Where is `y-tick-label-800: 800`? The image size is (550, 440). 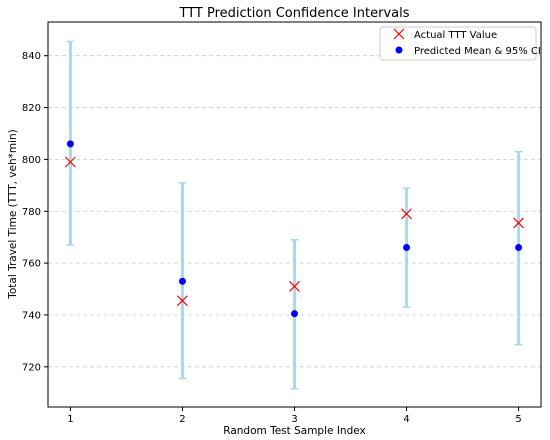 y-tick-label-800: 800 is located at coordinates (31, 160).